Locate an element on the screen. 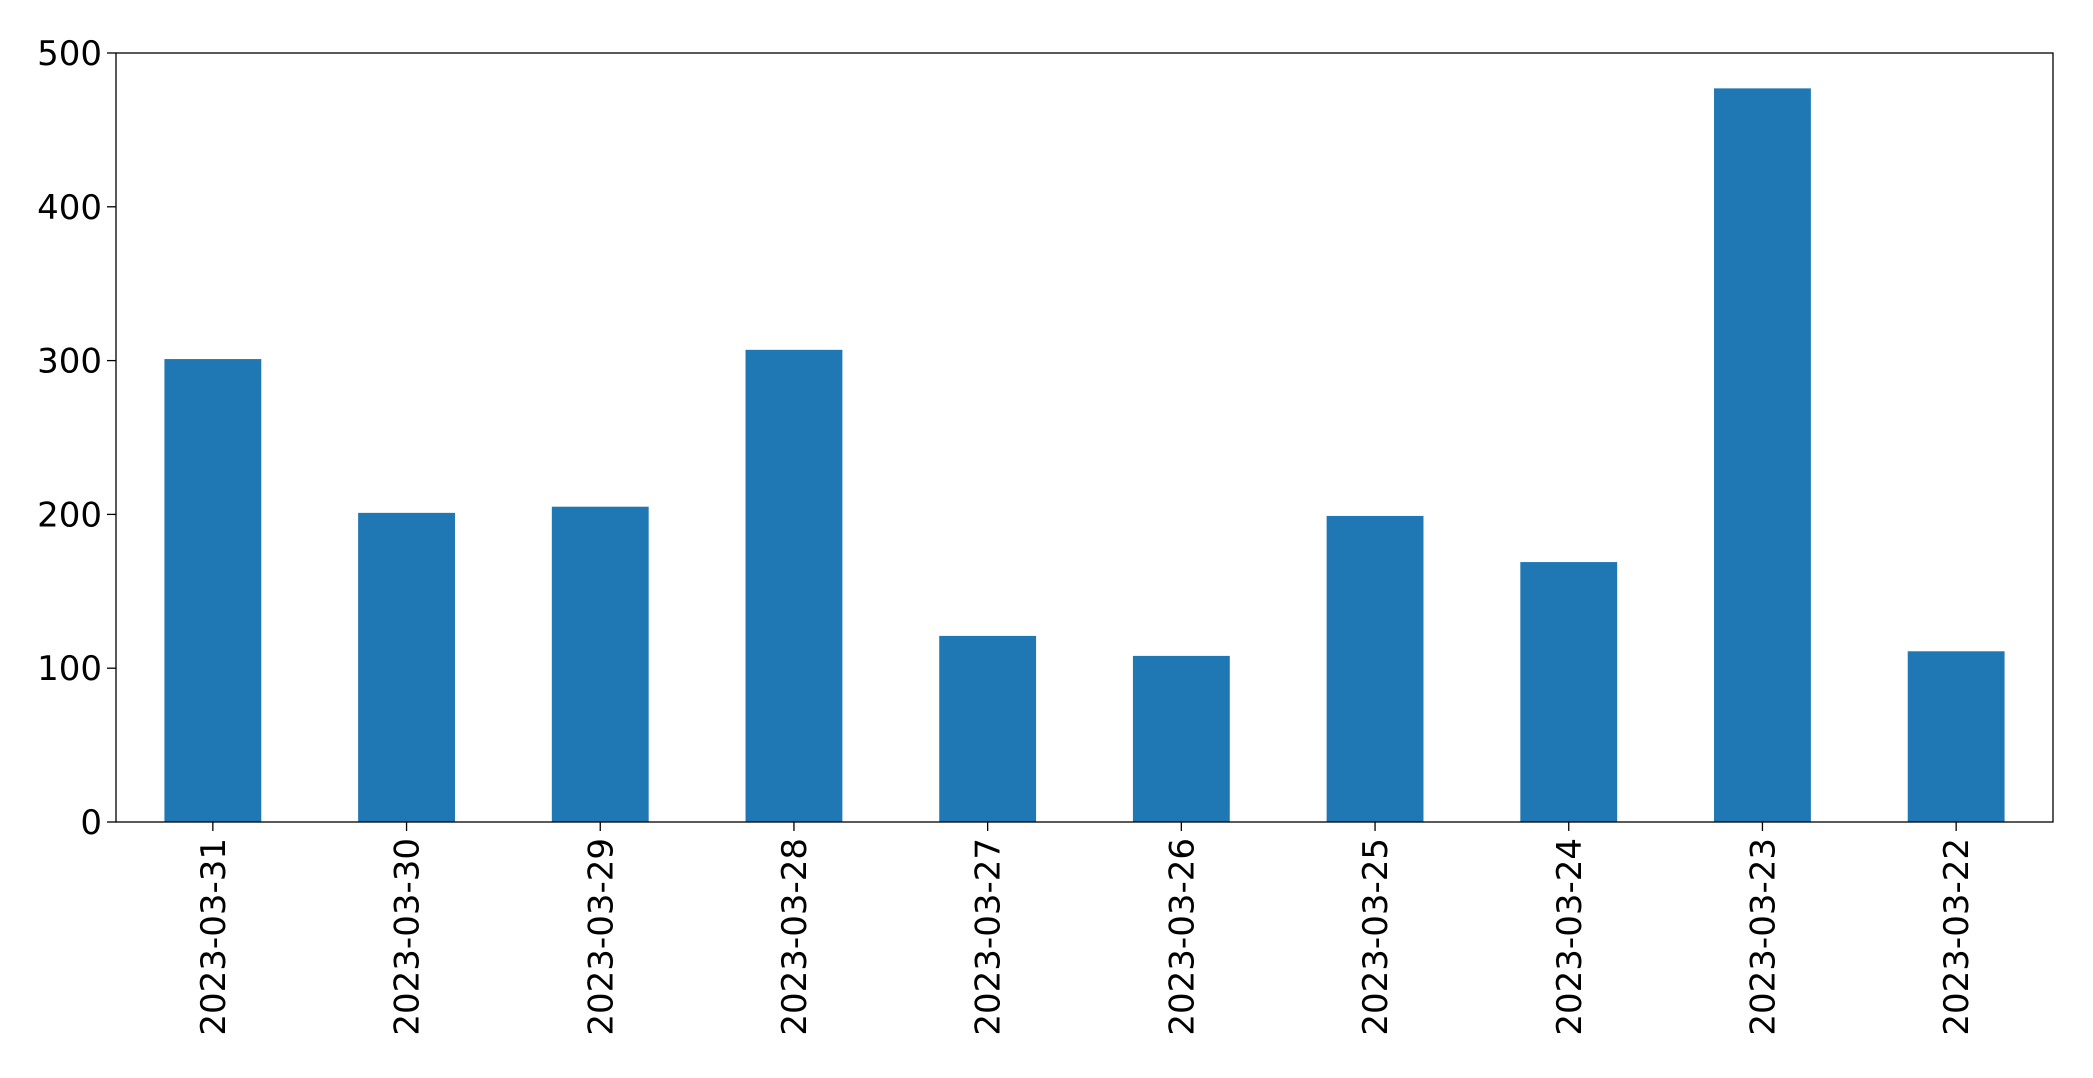  x-tick-label: 2023-03-25 is located at coordinates (1376, 937).